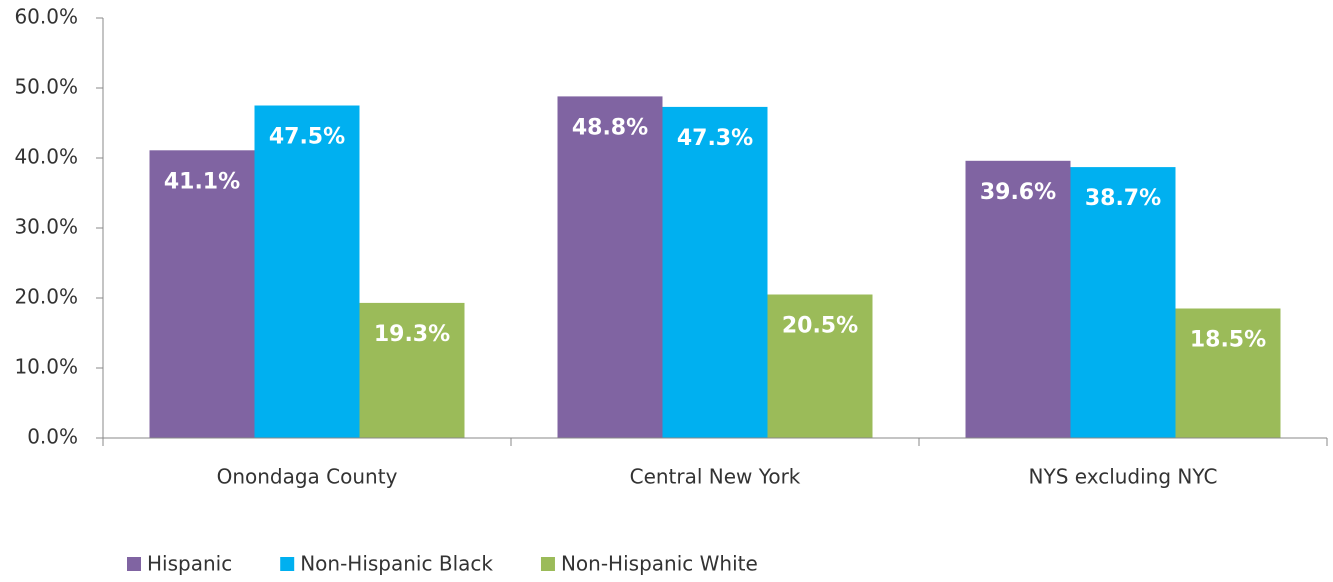 The image size is (1333, 582). I want to click on legend-label: Non-Hispanic White, so click(659, 564).